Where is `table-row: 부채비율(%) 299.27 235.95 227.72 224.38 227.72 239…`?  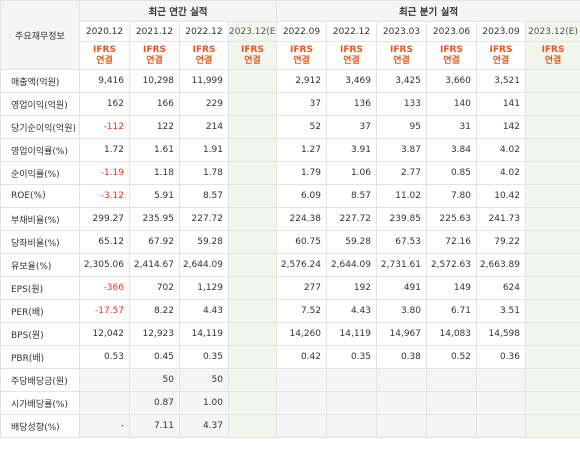 table-row: 부채비율(%) 299.27 235.95 227.72 224.38 227.72 239… is located at coordinates (290, 219).